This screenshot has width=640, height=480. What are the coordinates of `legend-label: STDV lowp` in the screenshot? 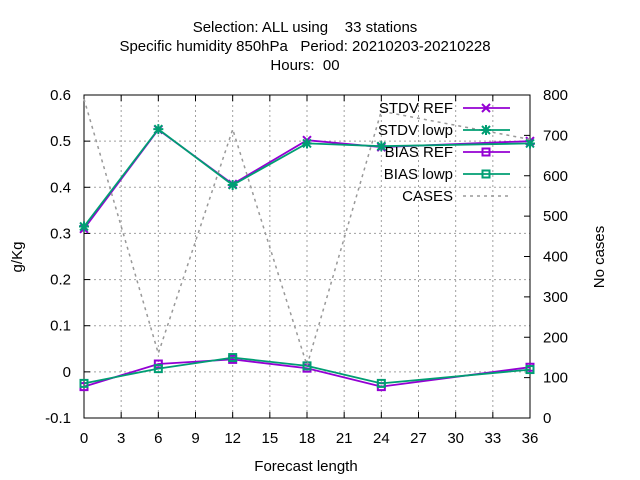 It's located at (415, 130).